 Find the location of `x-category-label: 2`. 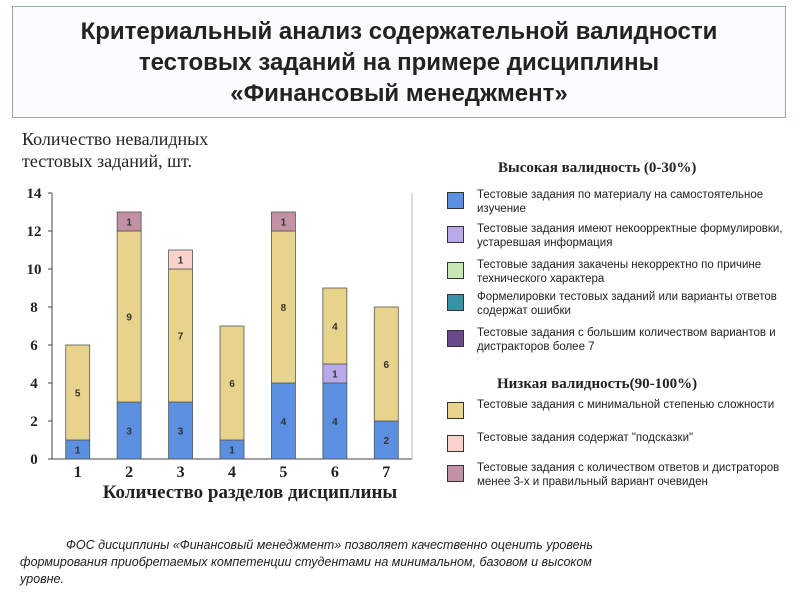

x-category-label: 2 is located at coordinates (129, 472).